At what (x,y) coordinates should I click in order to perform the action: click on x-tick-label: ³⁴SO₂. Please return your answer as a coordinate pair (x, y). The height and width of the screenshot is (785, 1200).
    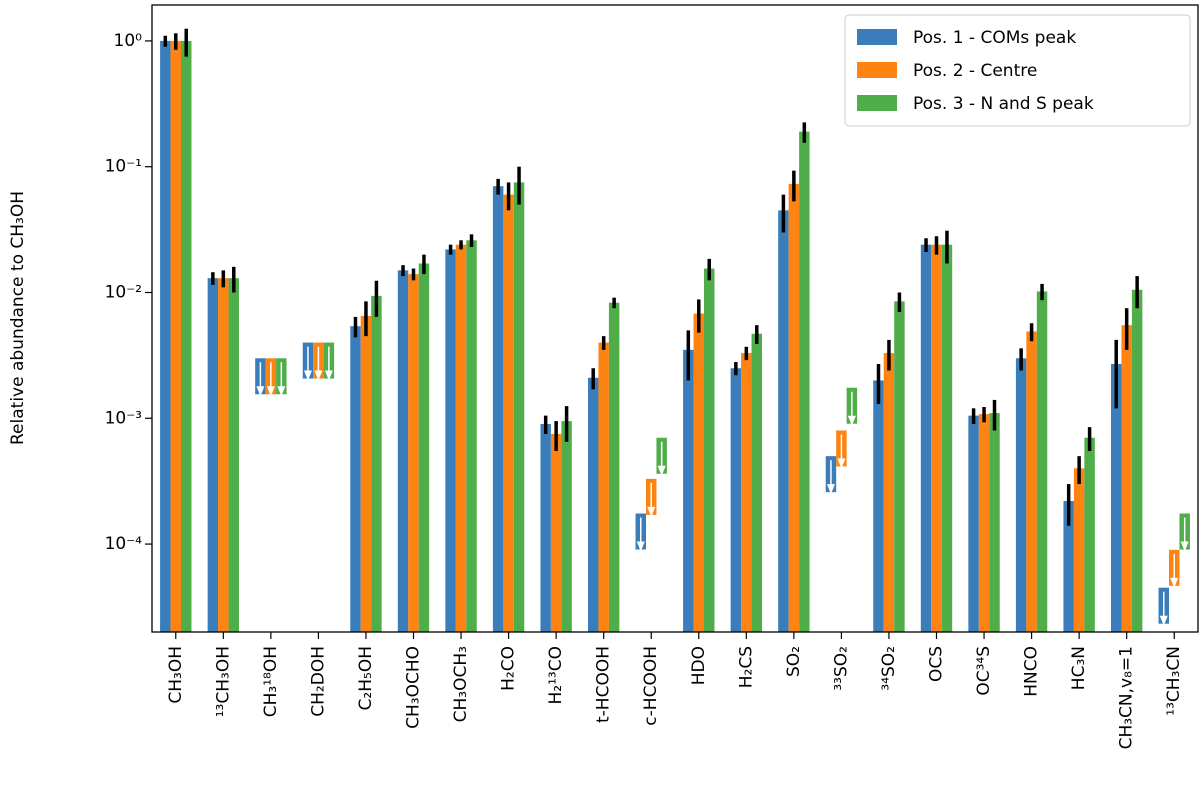
    Looking at the image, I should click on (889, 668).